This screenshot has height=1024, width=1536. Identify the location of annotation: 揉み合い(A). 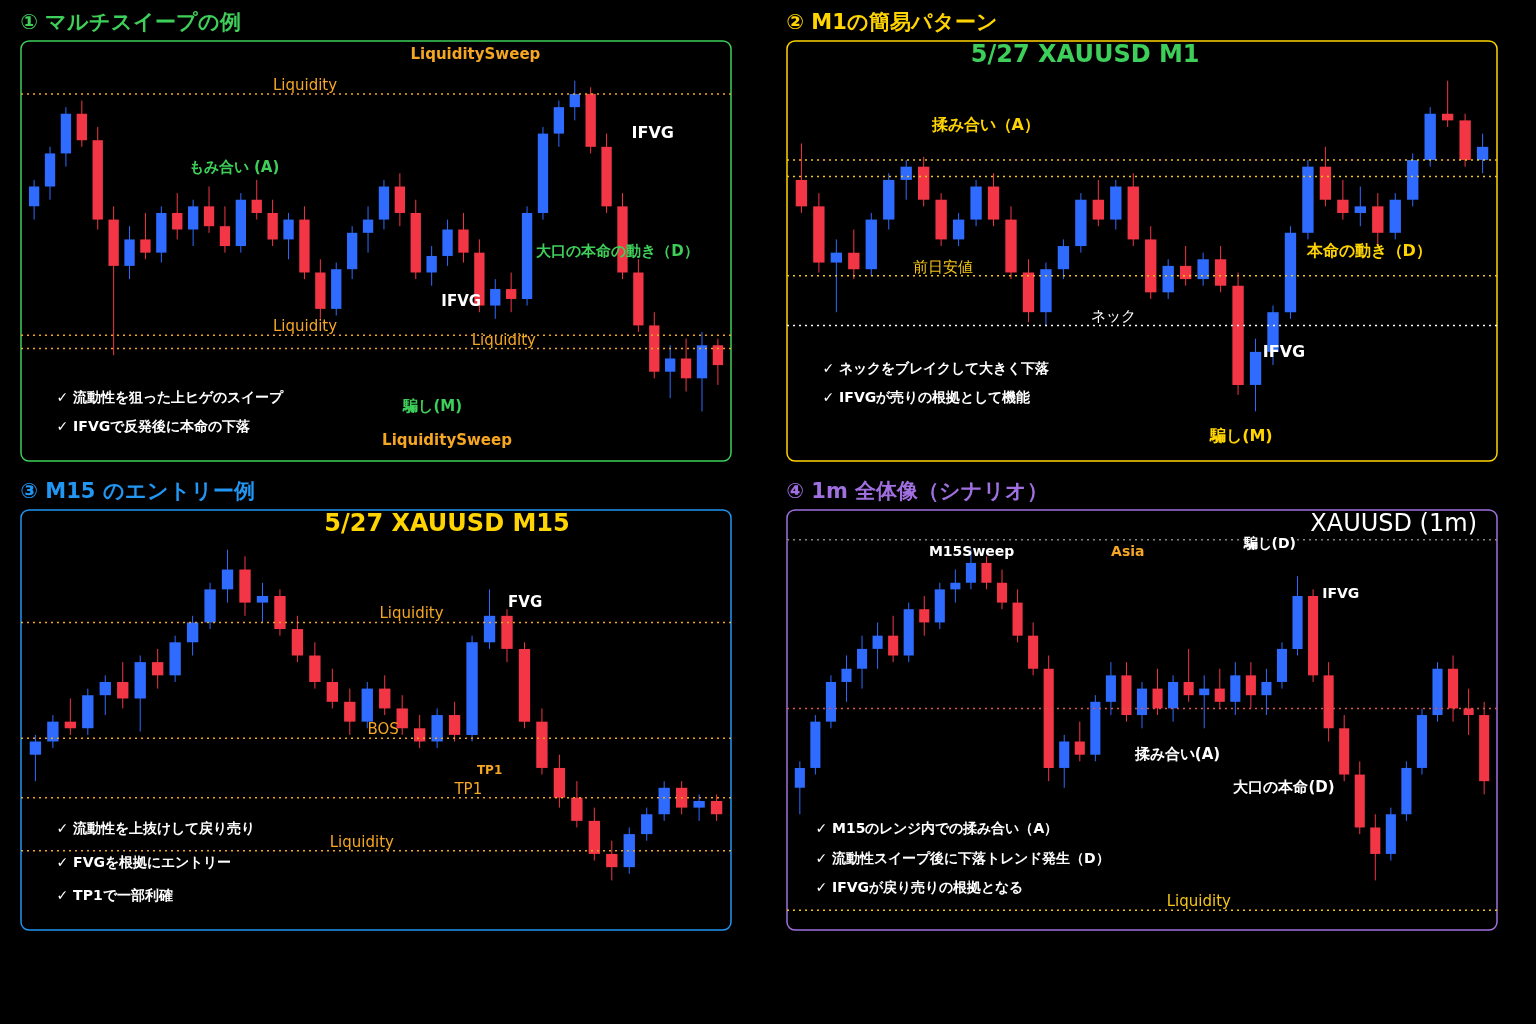
(1177, 753).